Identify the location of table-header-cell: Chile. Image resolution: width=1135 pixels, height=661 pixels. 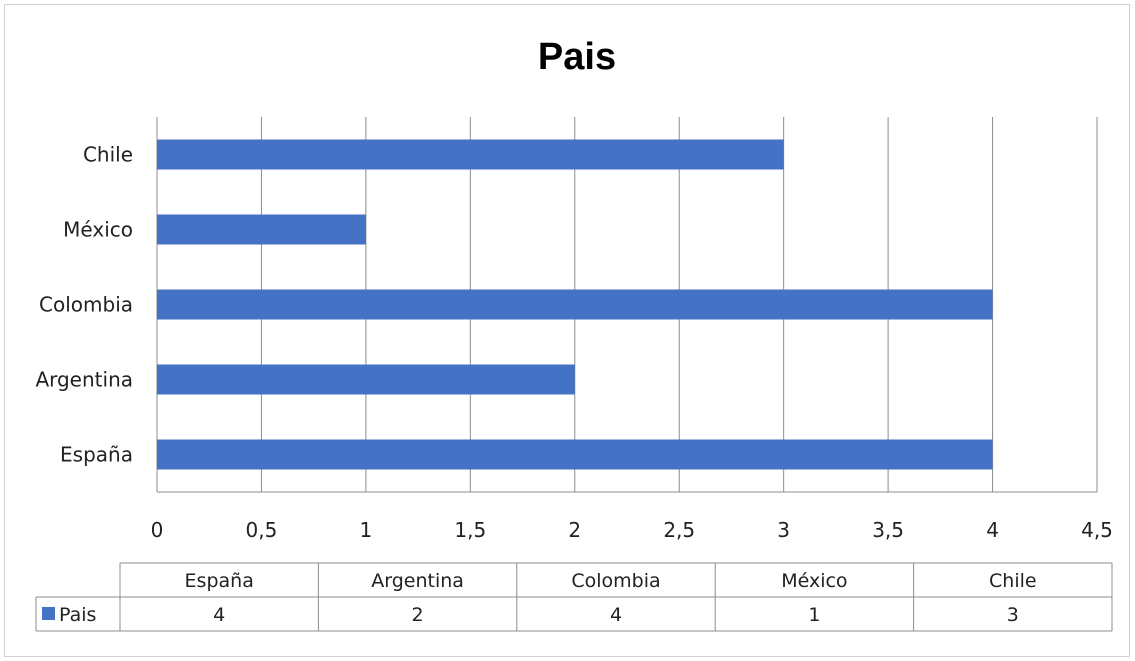
(1013, 581).